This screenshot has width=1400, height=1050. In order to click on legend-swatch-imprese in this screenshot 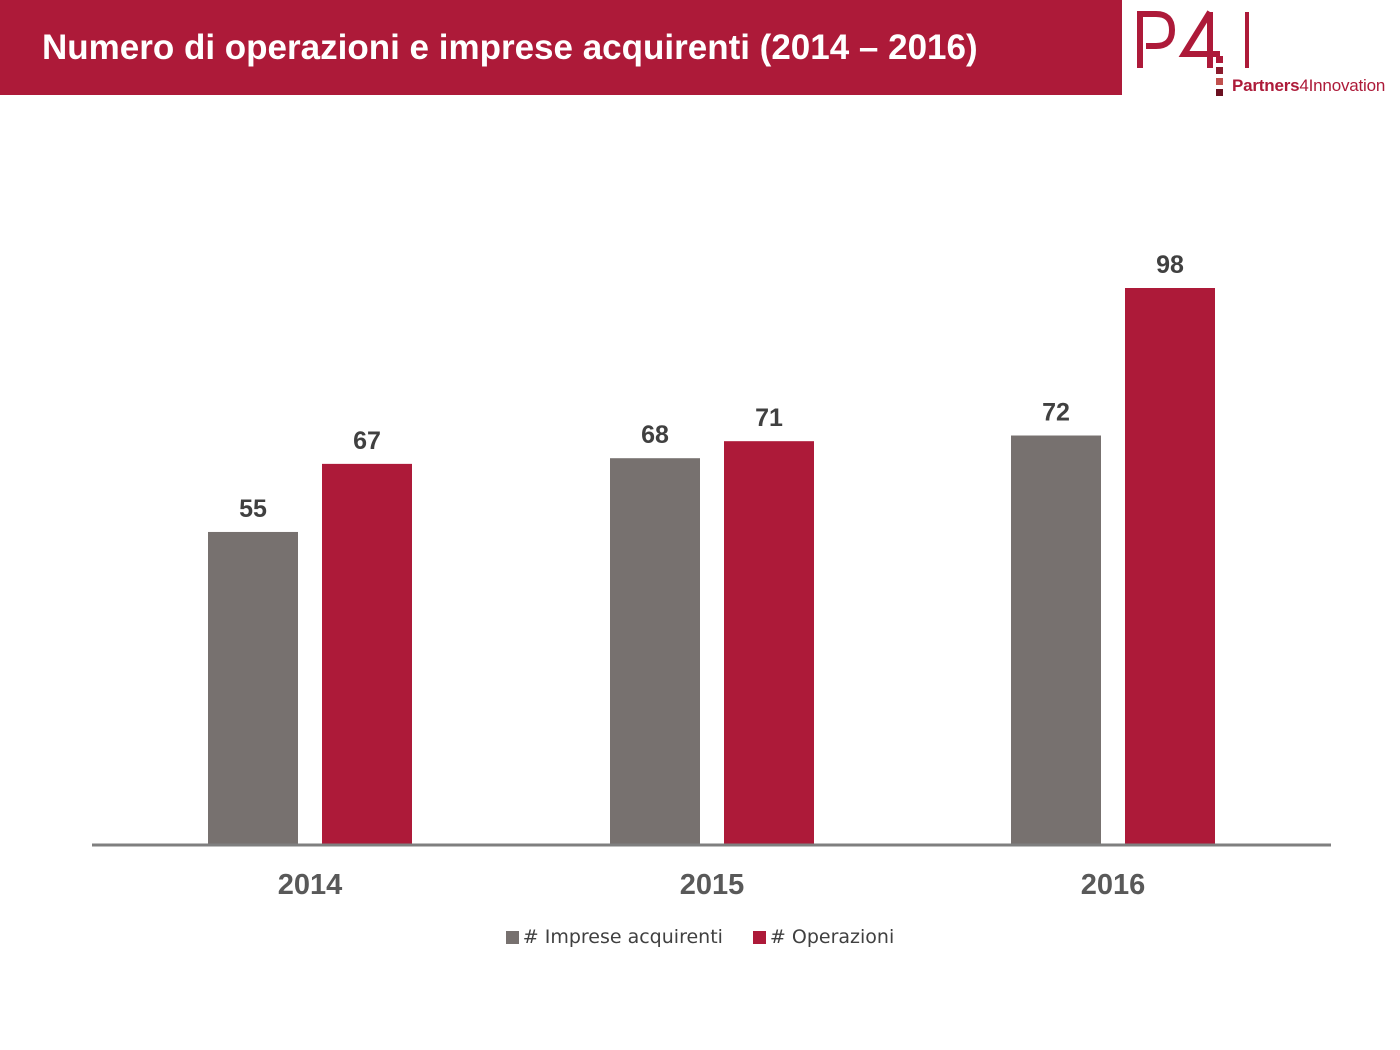, I will do `click(512, 937)`.